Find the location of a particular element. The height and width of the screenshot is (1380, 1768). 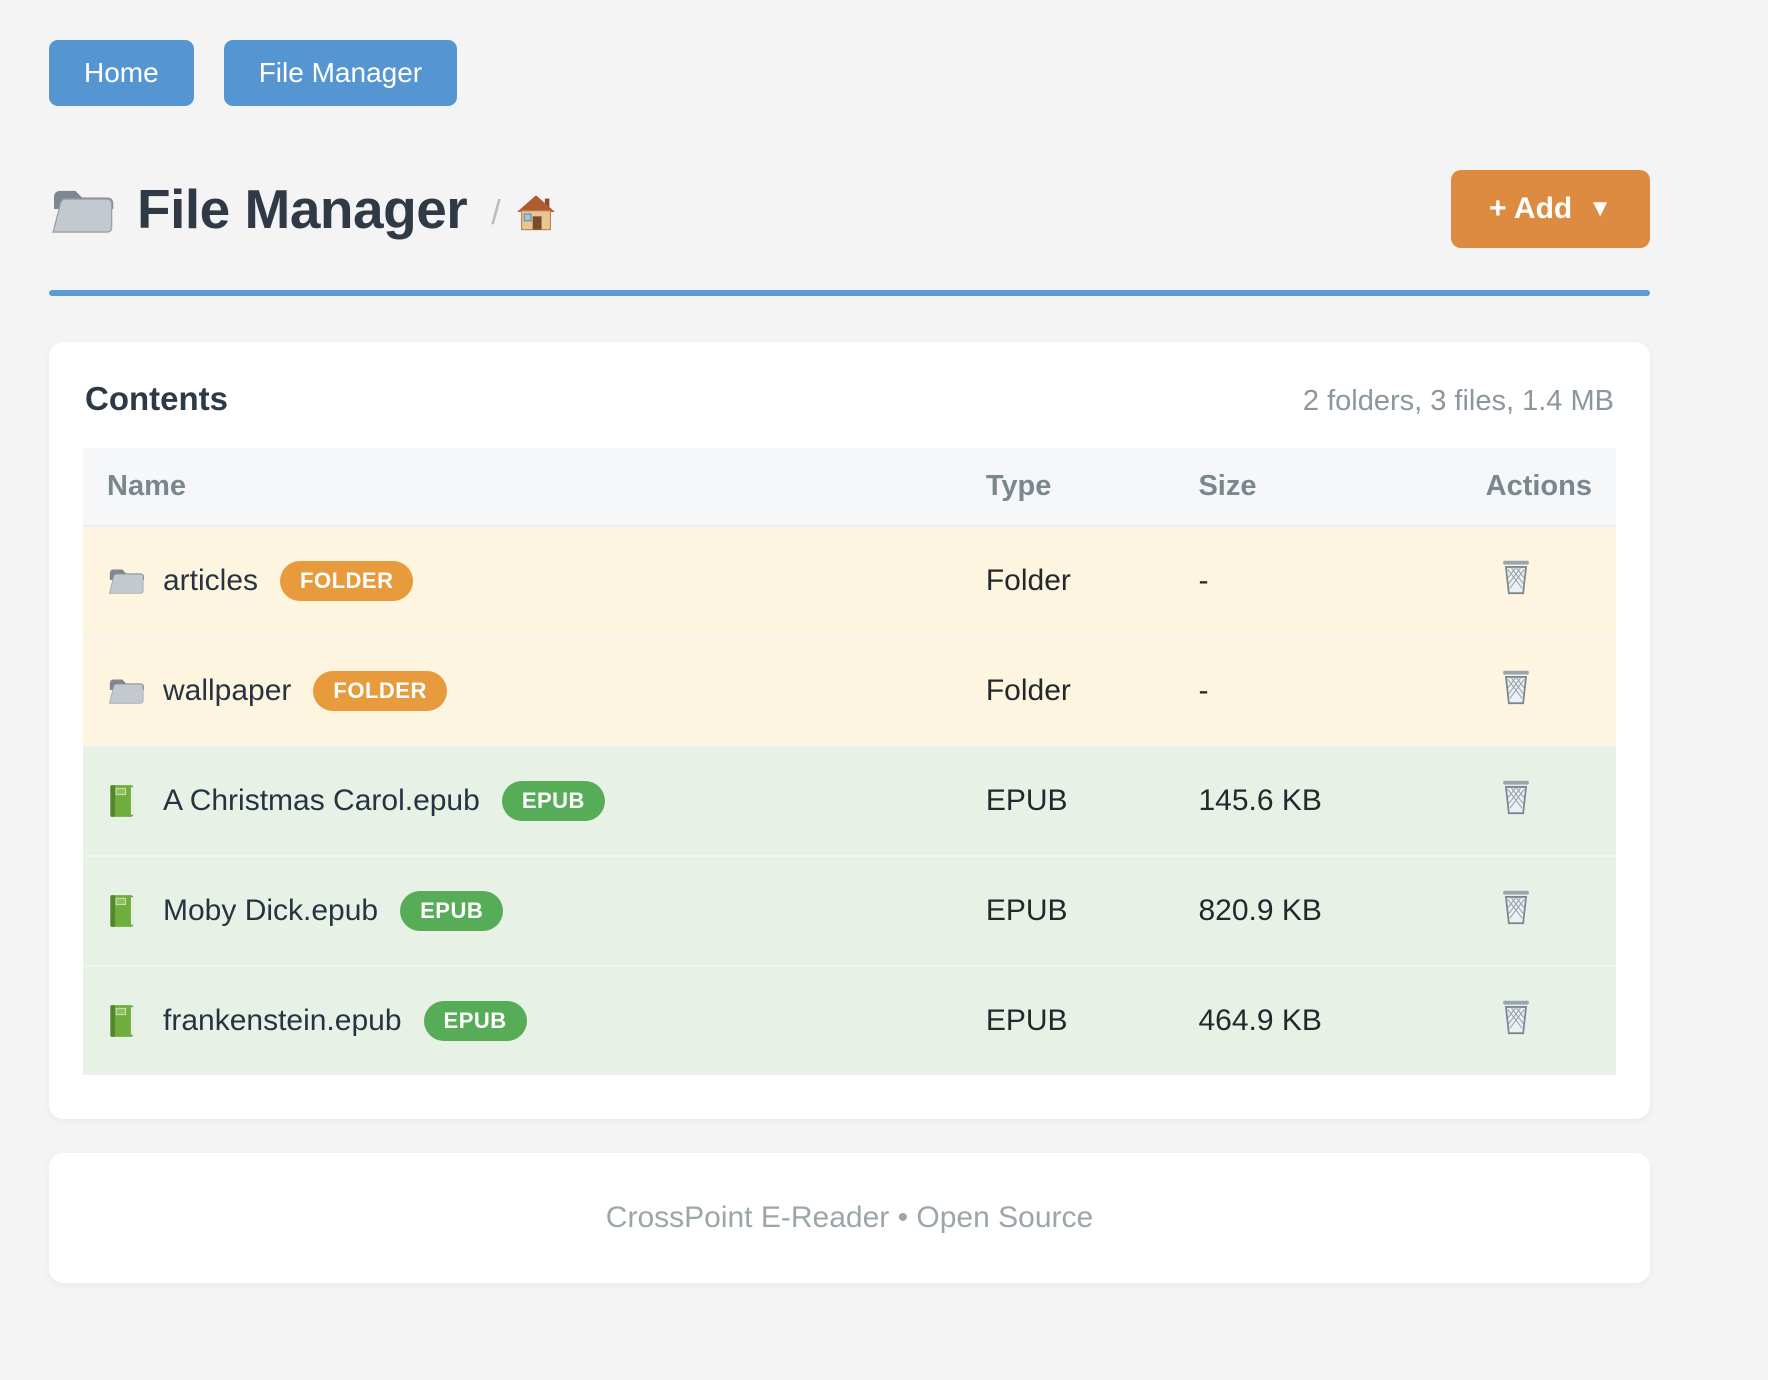

column-header-type: Type is located at coordinates (1068, 487).